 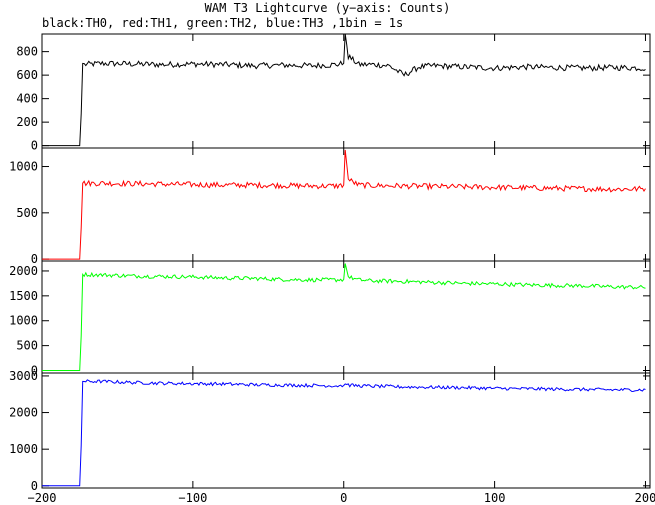 What do you see at coordinates (27, 122) in the screenshot?
I see `y-tick-label: 200` at bounding box center [27, 122].